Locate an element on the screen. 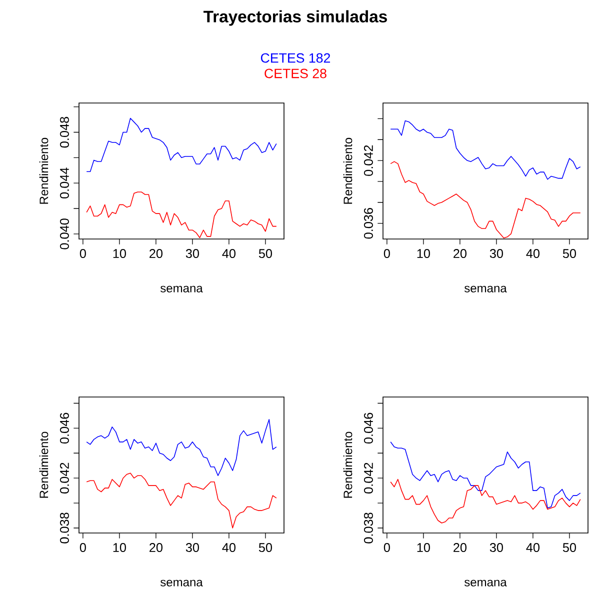 This screenshot has height=604, width=591. y-tick-label: 0.044 is located at coordinates (64, 183).